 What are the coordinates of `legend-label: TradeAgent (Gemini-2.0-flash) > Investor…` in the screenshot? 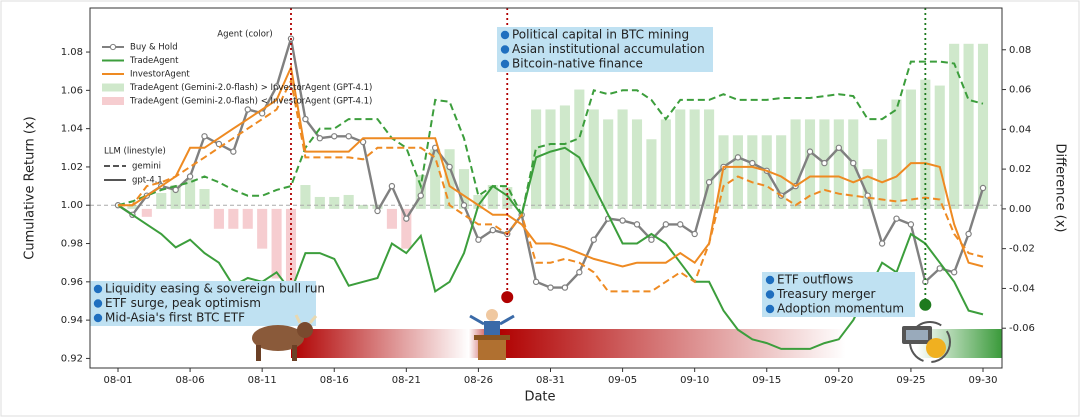 It's located at (250, 88).